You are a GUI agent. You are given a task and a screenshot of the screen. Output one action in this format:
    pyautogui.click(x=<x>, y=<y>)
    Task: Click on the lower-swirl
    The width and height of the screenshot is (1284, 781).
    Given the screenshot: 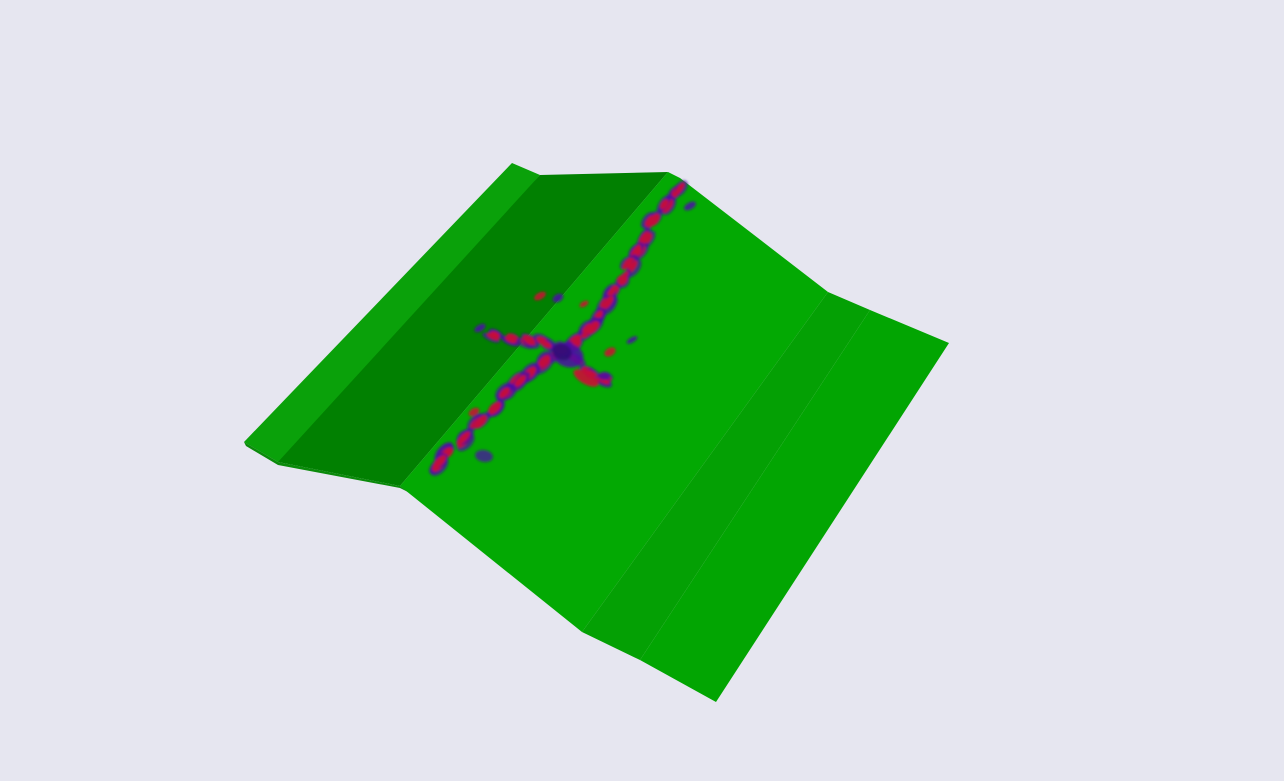 What is the action you would take?
    pyautogui.click(x=484, y=456)
    